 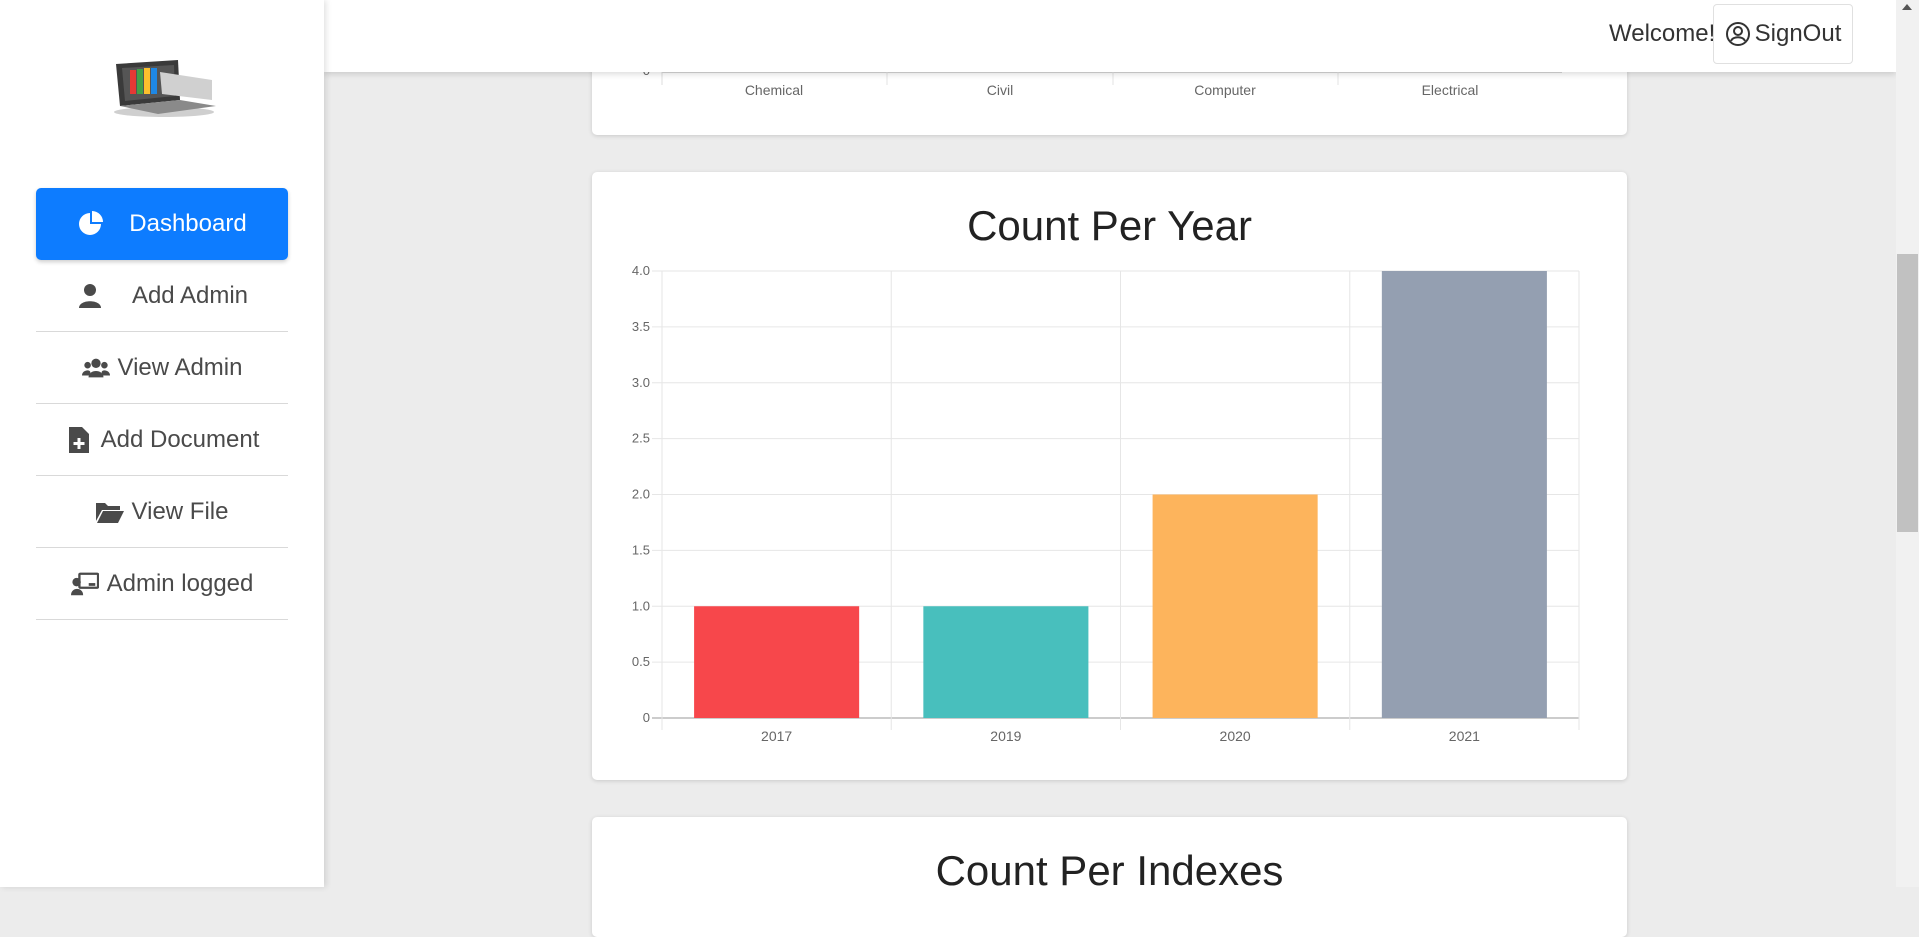 I want to click on page-scrollbar, so click(x=1907, y=443).